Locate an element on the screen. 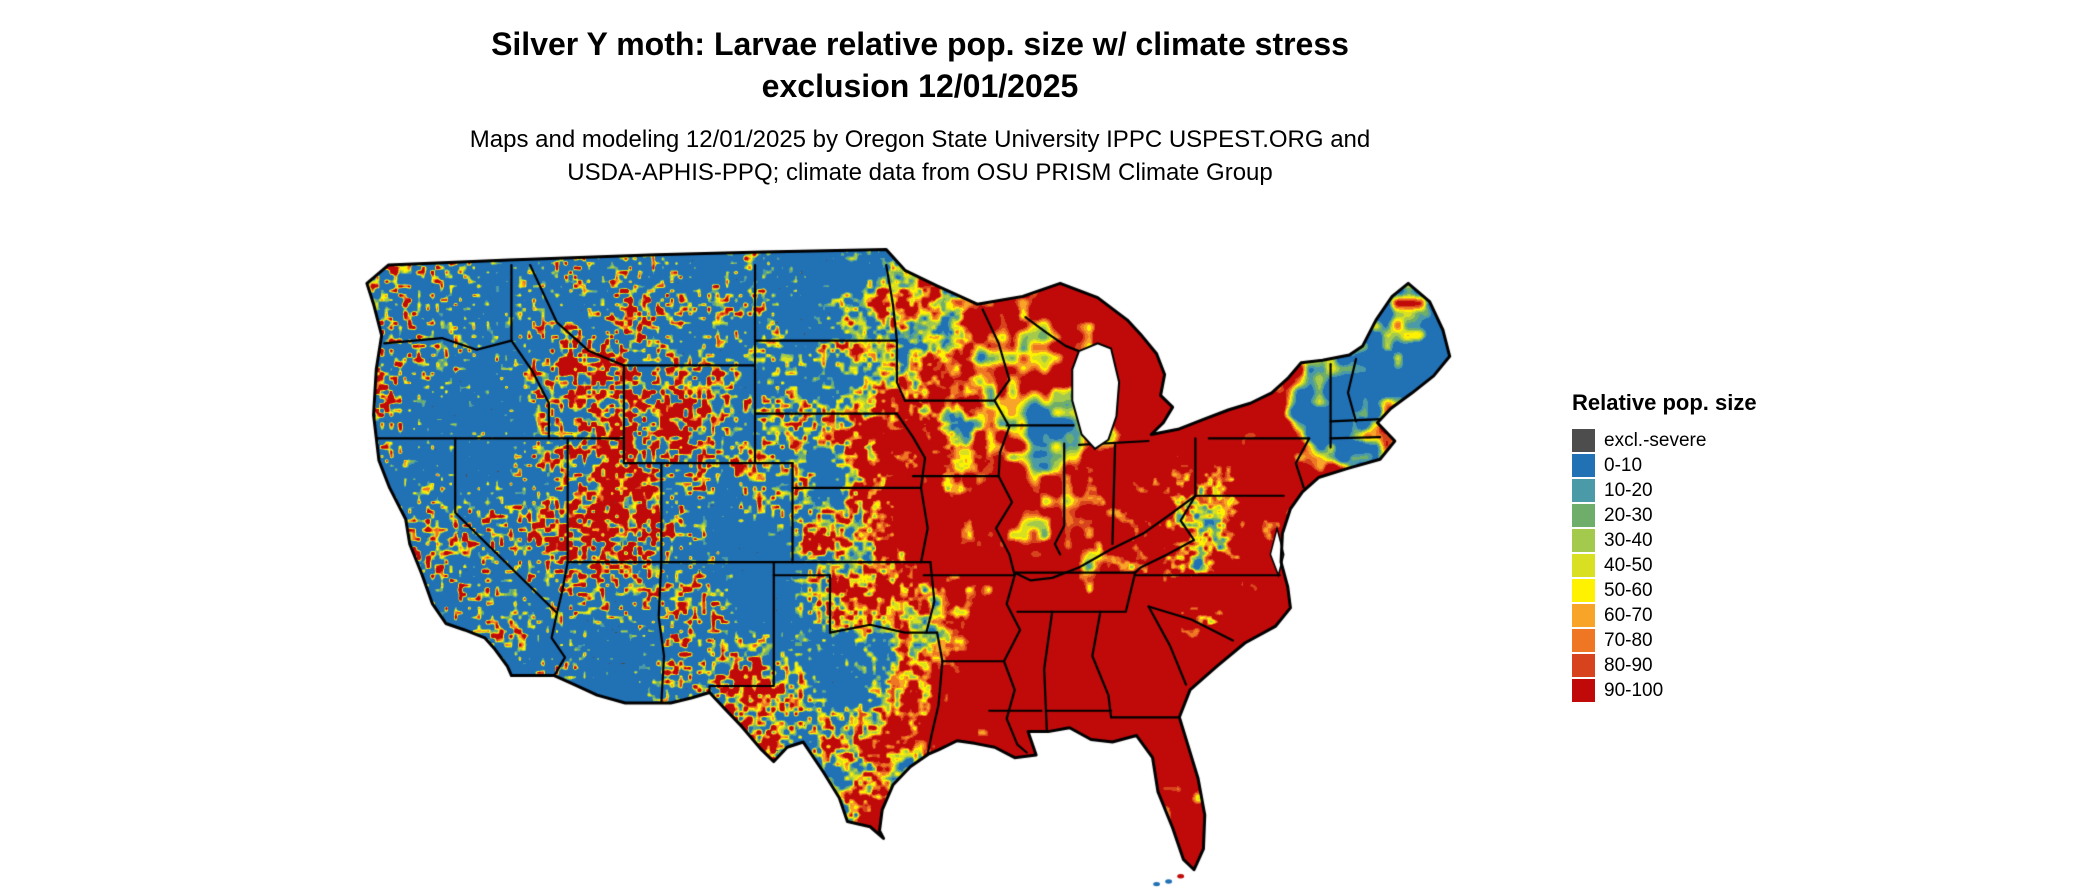 Image resolution: width=2100 pixels, height=892 pixels. legend-item: 80-90 is located at coordinates (1664, 665).